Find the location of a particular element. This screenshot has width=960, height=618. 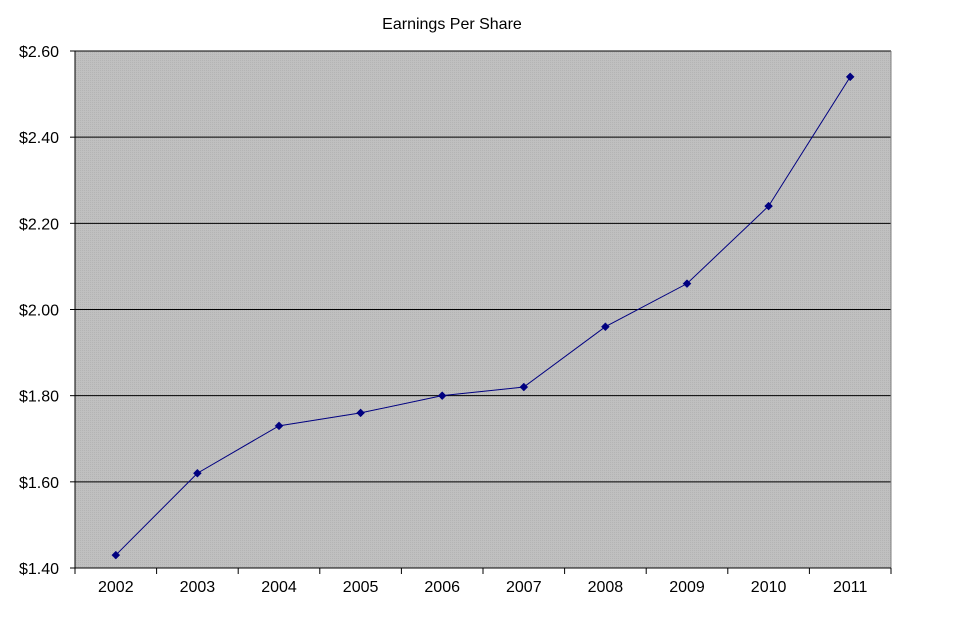

x-tick-label: 2010 is located at coordinates (769, 587).